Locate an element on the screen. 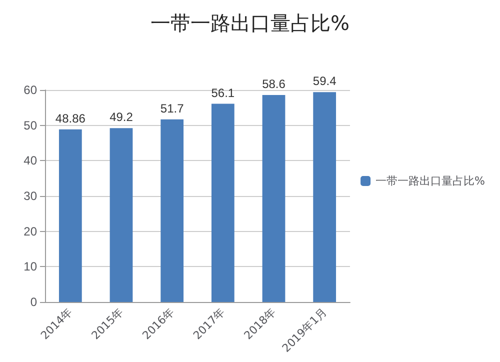  y-tick-label: 50 is located at coordinates (31, 125).